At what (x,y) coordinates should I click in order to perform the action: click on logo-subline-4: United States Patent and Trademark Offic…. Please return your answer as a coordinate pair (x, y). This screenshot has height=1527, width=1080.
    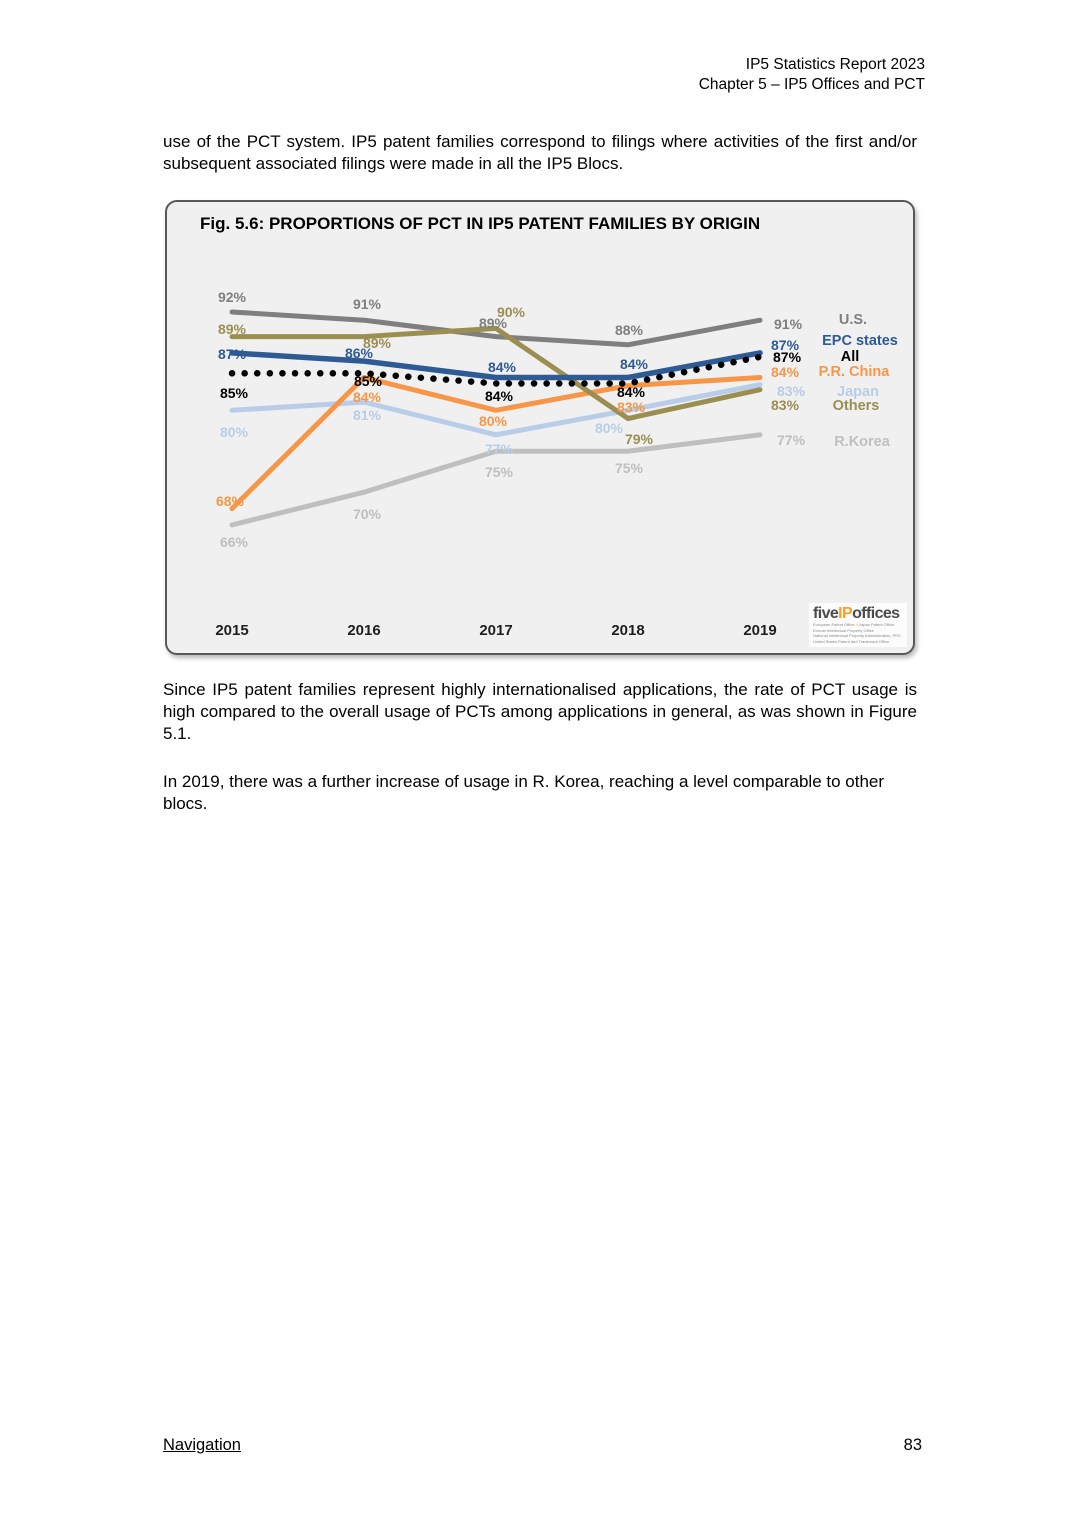
    Looking at the image, I should click on (851, 641).